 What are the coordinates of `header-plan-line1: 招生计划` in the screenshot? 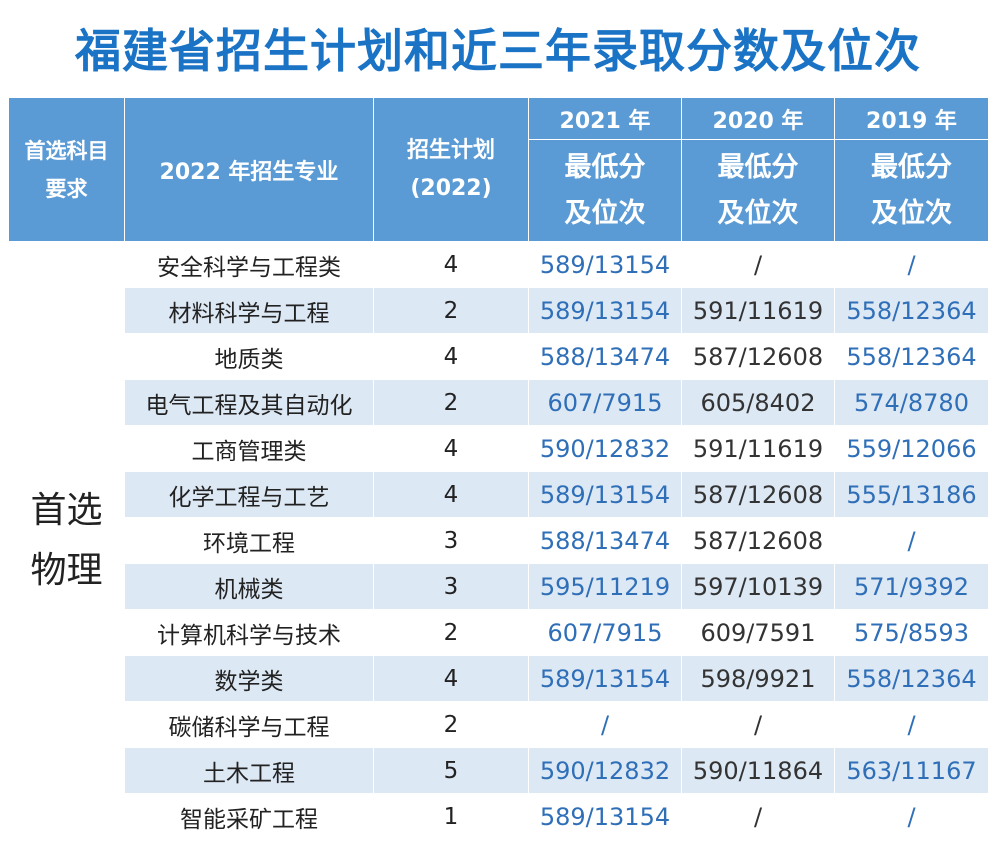 It's located at (450, 150).